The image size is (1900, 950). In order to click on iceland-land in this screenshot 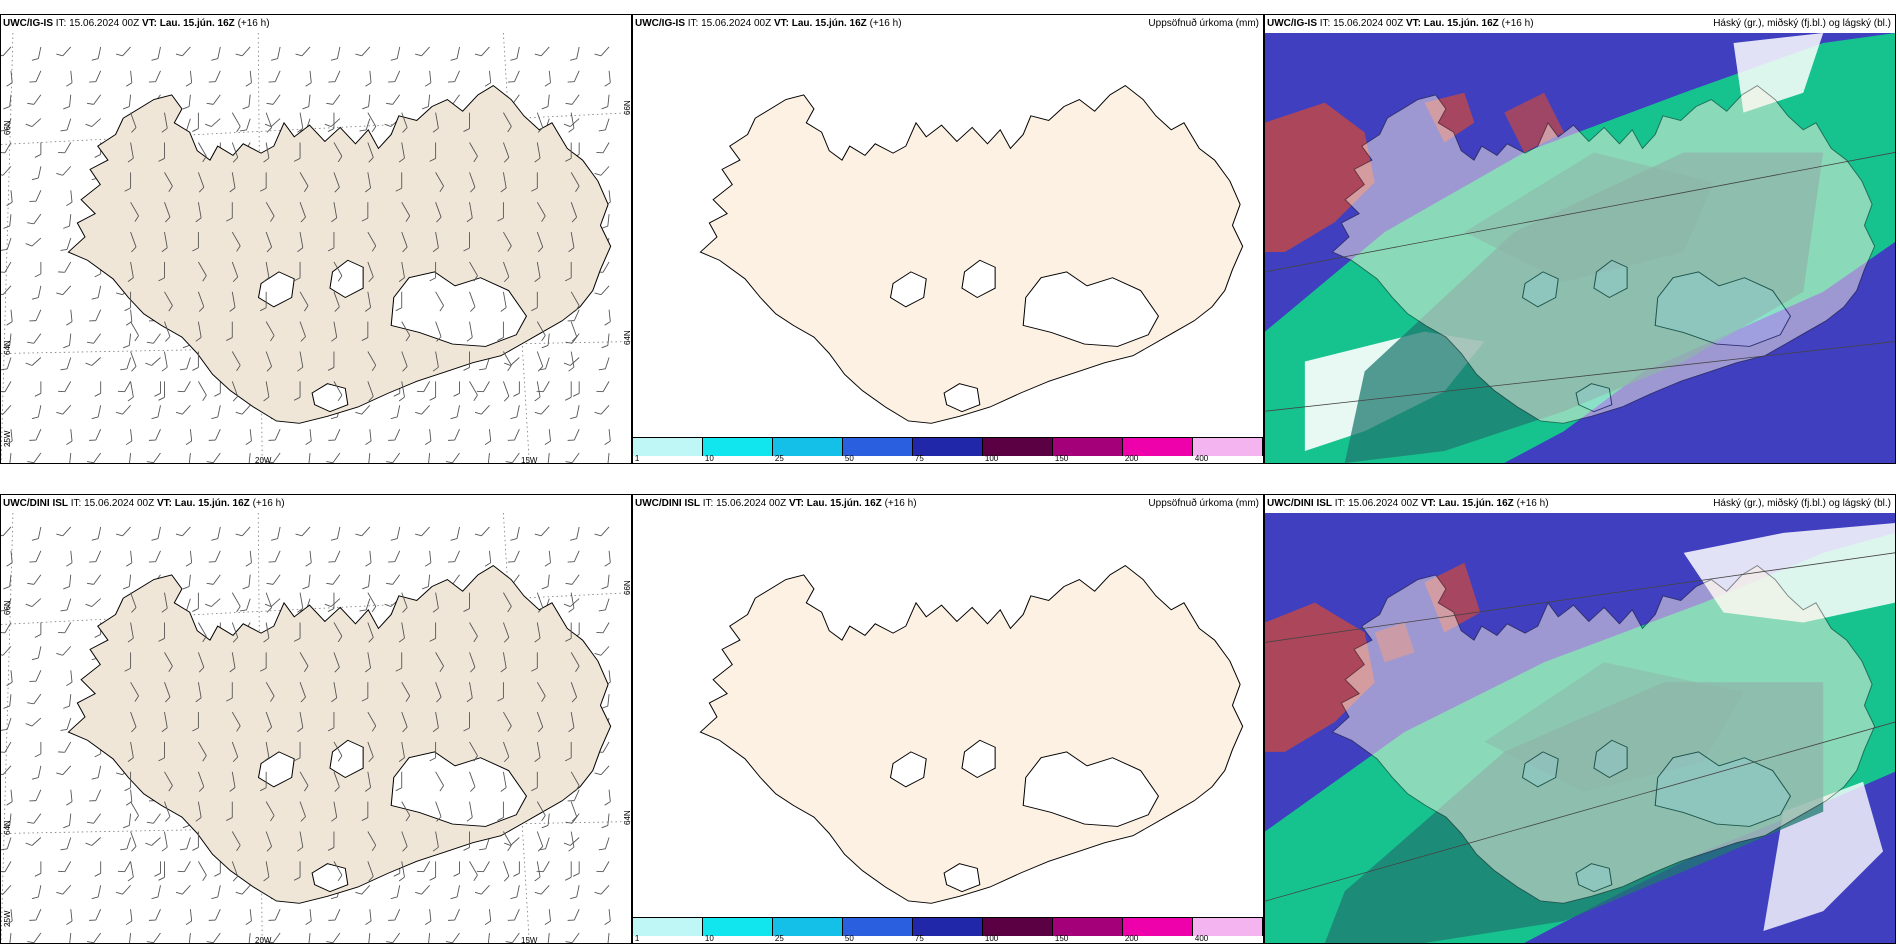, I will do `click(339, 255)`.